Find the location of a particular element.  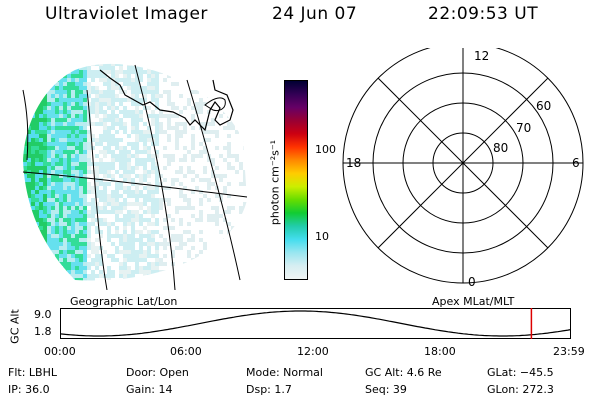

mlt-label-6: 6 is located at coordinates (576, 163).